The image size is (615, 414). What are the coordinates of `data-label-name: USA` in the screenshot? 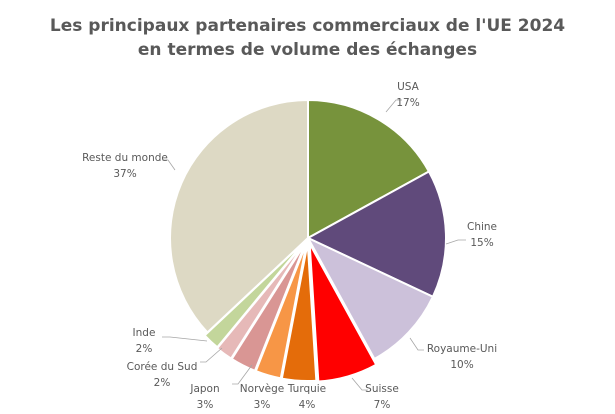 It's located at (408, 87).